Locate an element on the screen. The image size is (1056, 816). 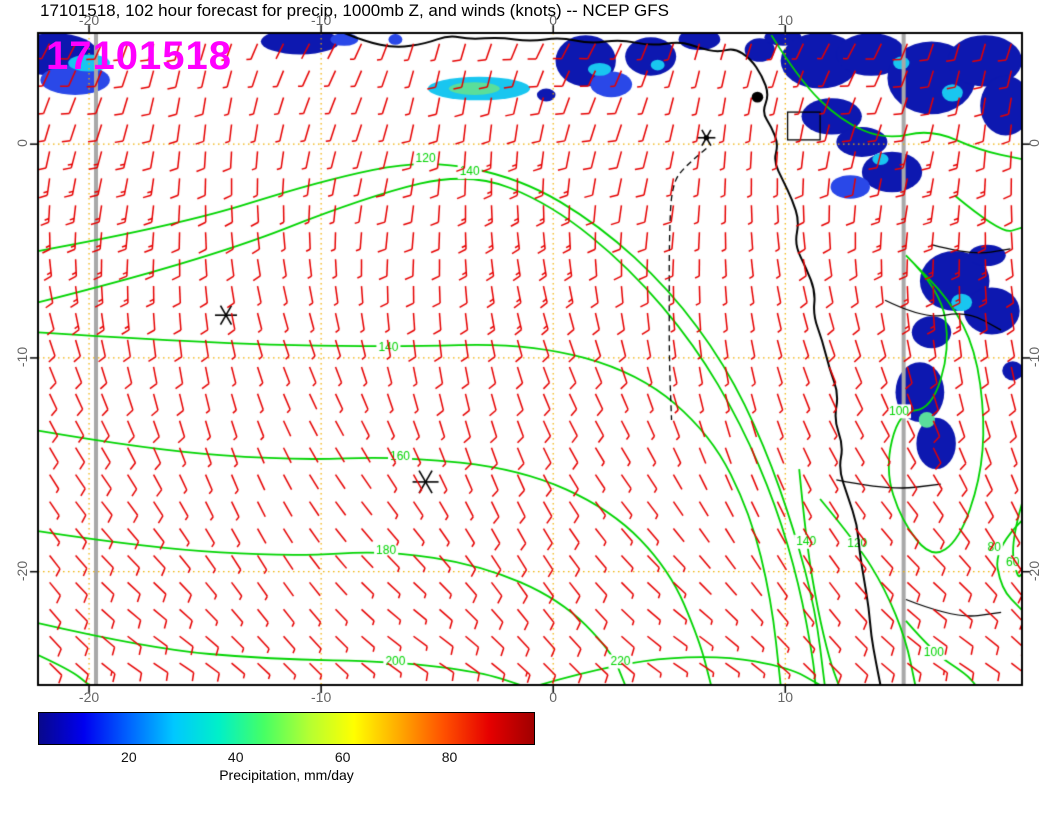
timestamp-overlay: 17101518 is located at coordinates (139, 56).